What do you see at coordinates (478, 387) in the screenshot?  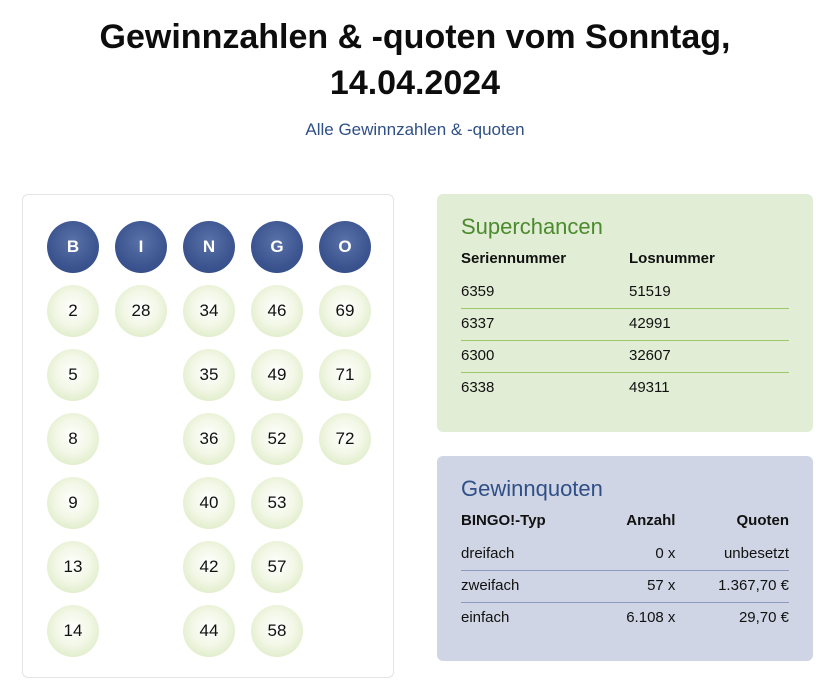 I see `seriennummer-cell: 6338` at bounding box center [478, 387].